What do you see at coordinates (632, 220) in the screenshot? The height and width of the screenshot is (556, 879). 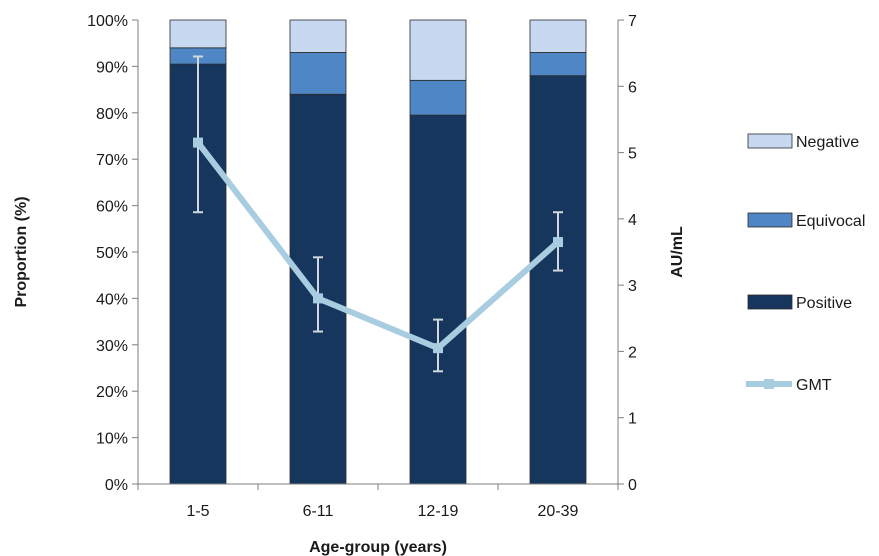 I see `y2-tick-label: 4` at bounding box center [632, 220].